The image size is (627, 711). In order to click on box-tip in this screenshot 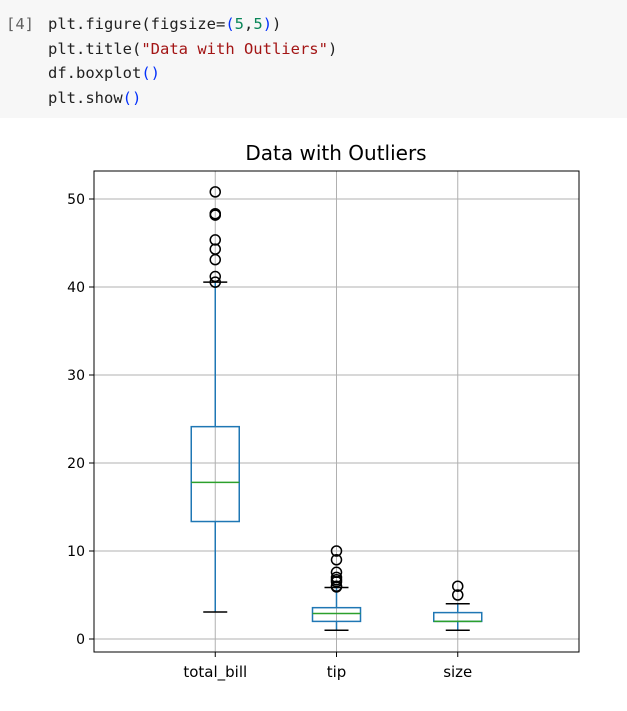, I will do `click(336, 588)`.